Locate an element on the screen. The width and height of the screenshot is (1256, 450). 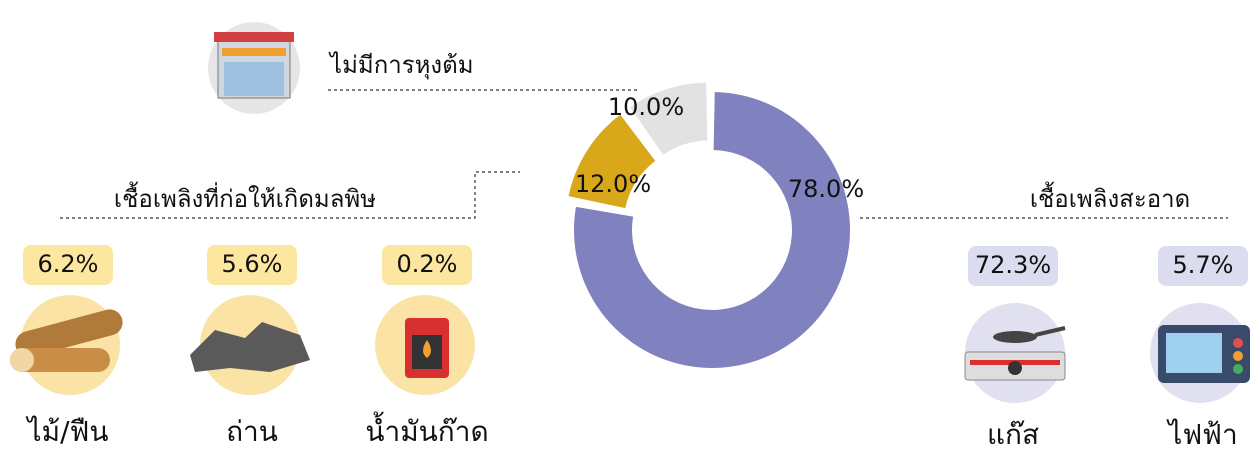
group-label: เชื้อเพลิงสะอาด is located at coordinates (1110, 197).